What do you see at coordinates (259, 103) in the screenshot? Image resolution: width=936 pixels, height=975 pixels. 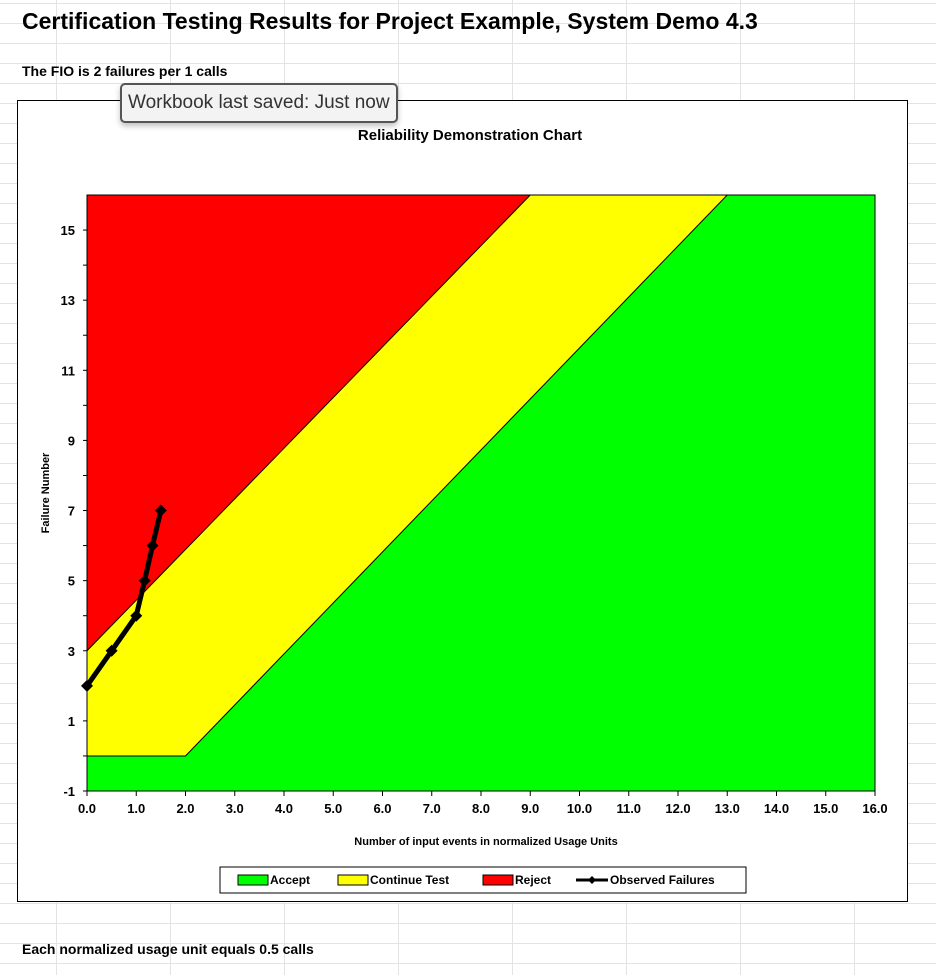 I see `save-status-tooltip: Workbook last saved: Just now` at bounding box center [259, 103].